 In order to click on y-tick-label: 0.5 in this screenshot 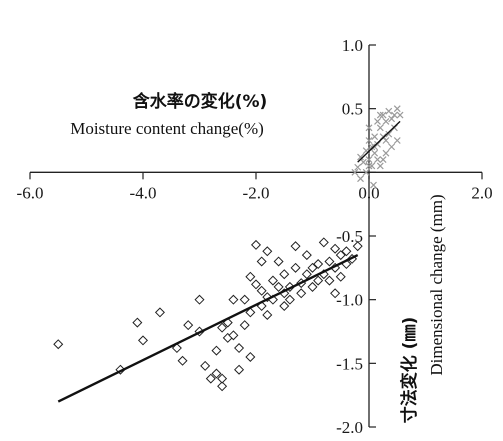, I will do `click(352, 109)`.